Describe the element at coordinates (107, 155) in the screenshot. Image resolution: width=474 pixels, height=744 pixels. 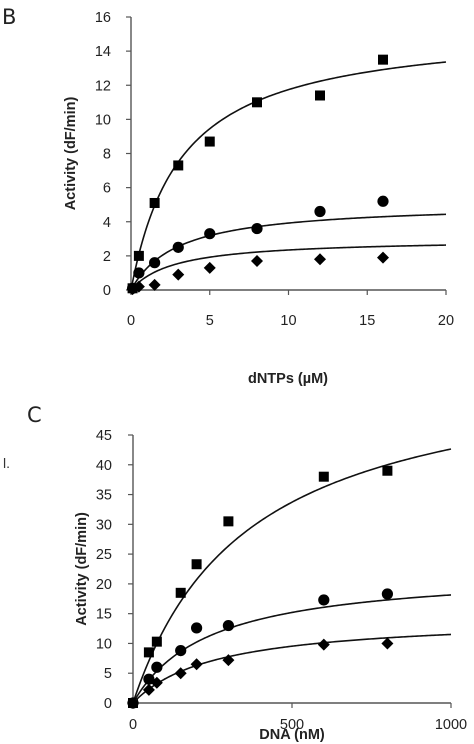
I see `y-tick-label: 8` at that location.